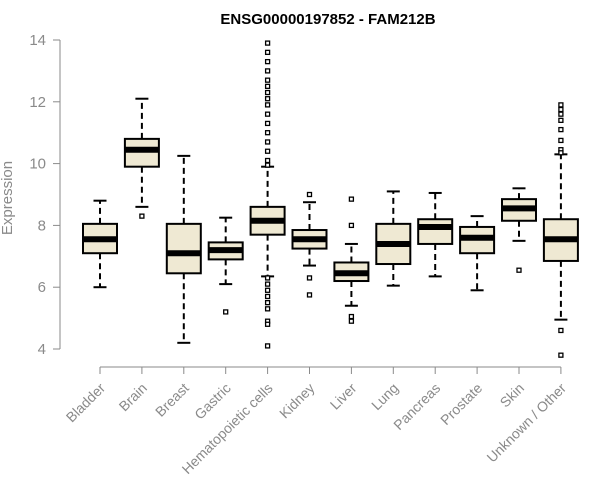 The height and width of the screenshot is (500, 600). I want to click on x-tick-label: Liver, so click(343, 396).